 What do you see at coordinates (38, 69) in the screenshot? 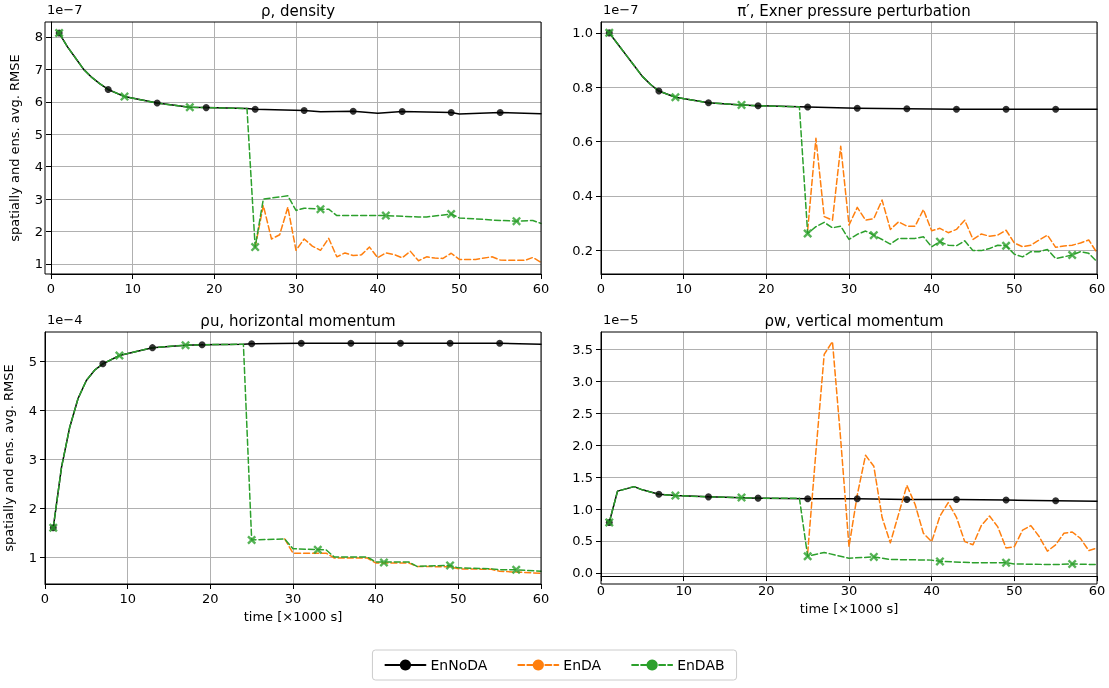
I see `y-tick-label: 7` at bounding box center [38, 69].